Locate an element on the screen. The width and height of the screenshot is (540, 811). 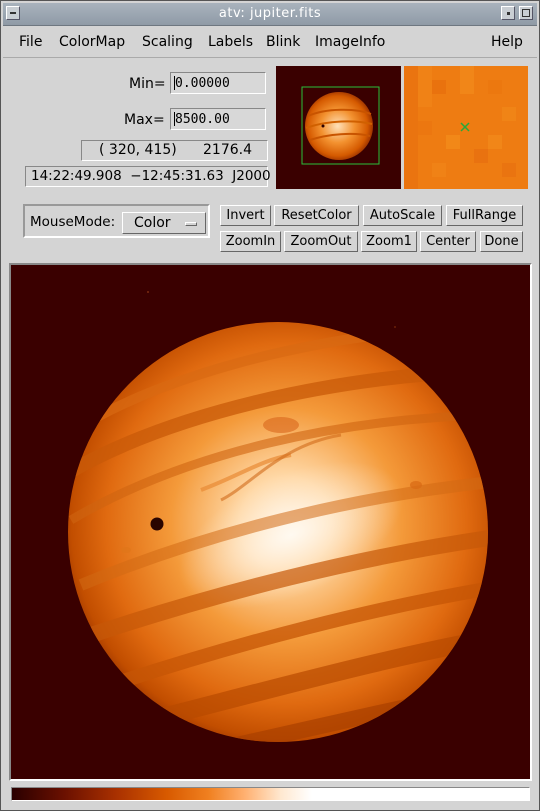
menu-labels: Labels is located at coordinates (231, 42).